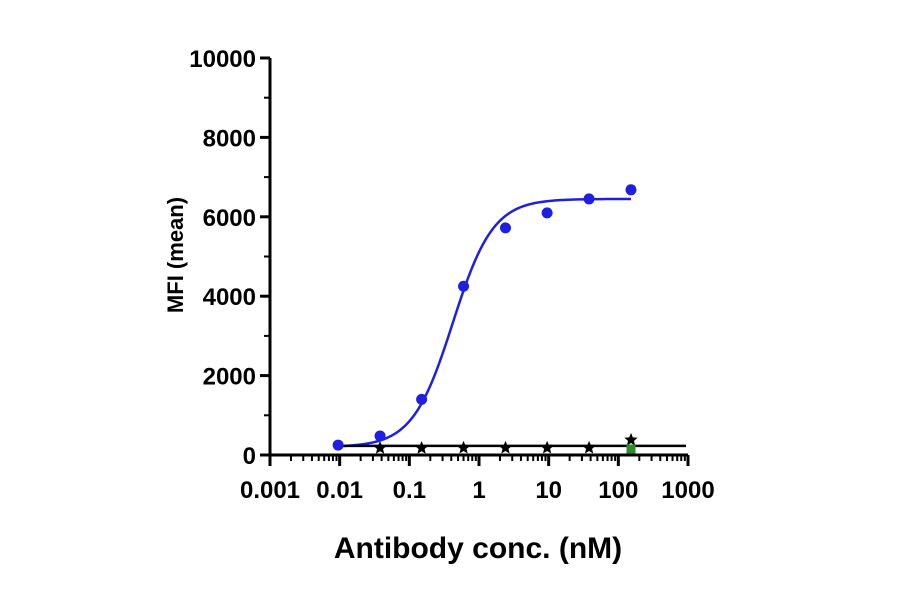  What do you see at coordinates (229, 138) in the screenshot?
I see `y-tick-label: 8000` at bounding box center [229, 138].